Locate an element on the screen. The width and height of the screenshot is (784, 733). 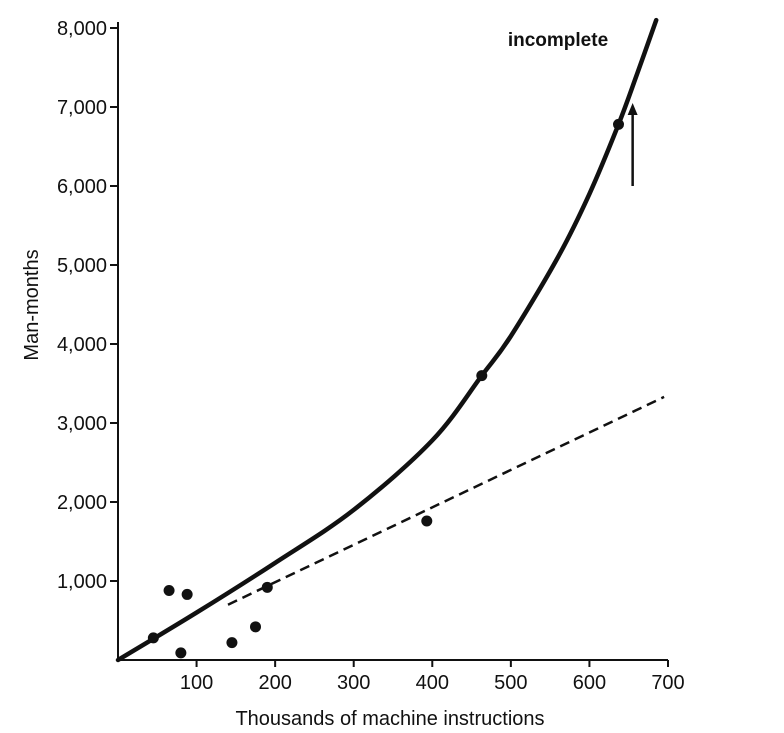
x-axis-ticks: 100 200 300 400 500 600 700 is located at coordinates (432, 677).